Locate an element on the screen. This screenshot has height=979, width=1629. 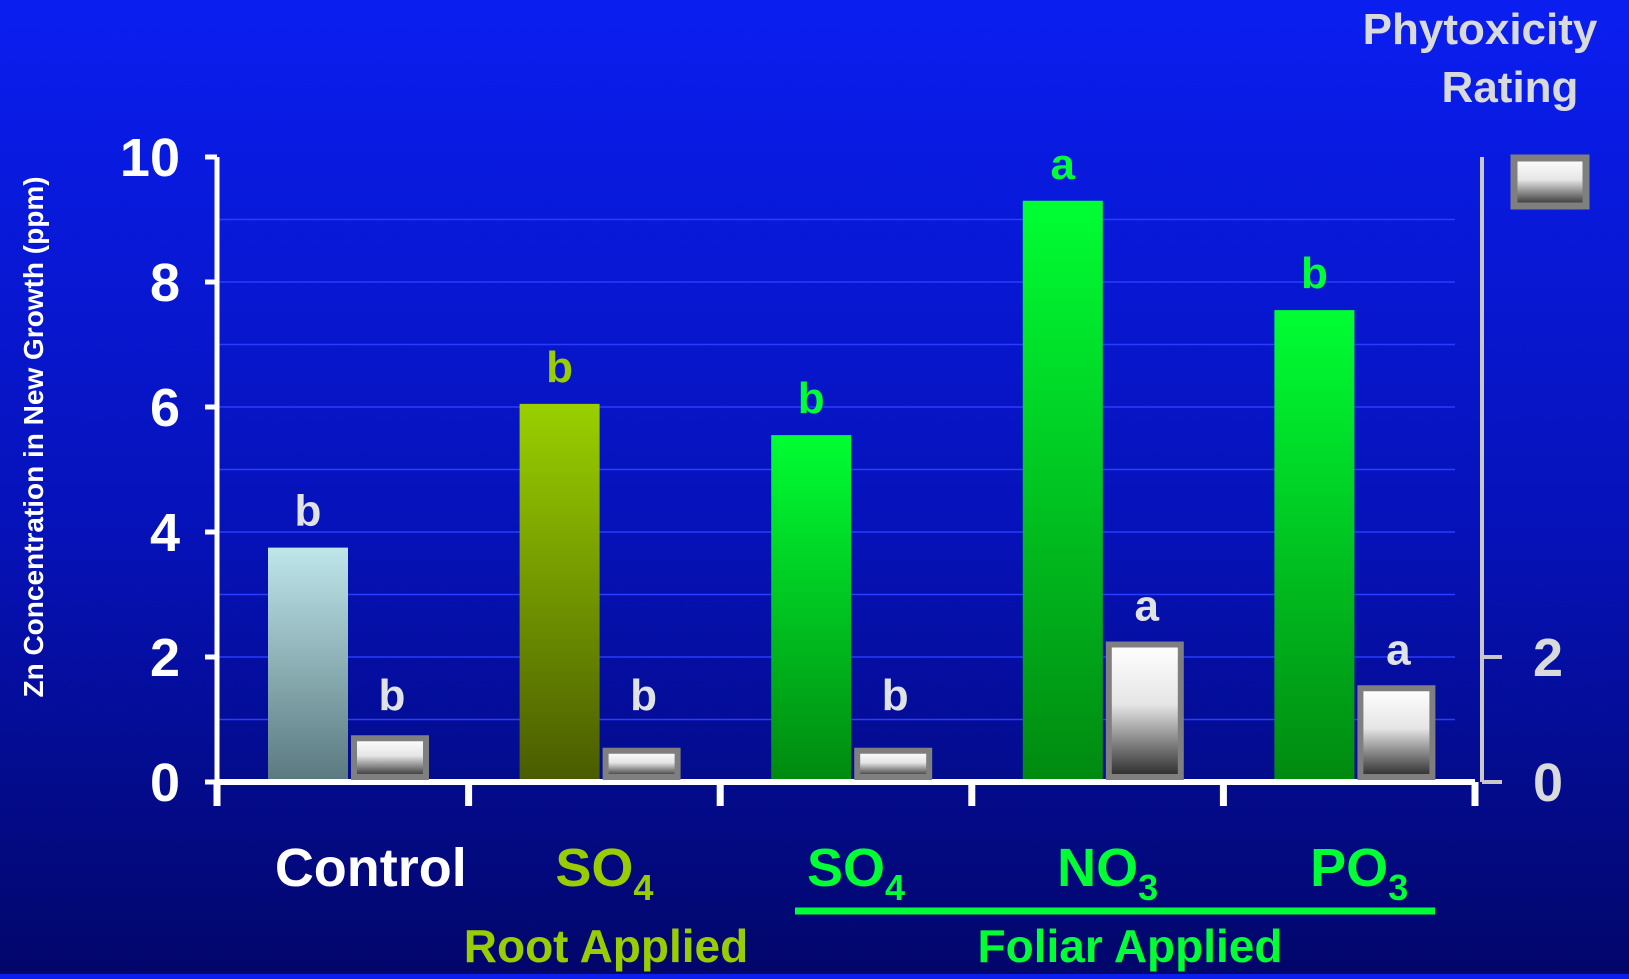
category-label: Control is located at coordinates (371, 868).